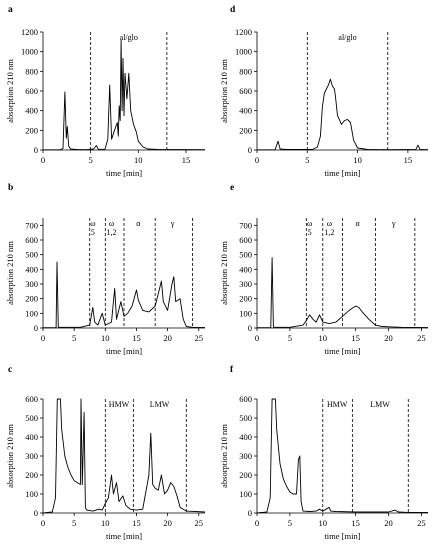 Image resolution: width=446 pixels, height=550 pixels. I want to click on panel-label: c, so click(10, 370).